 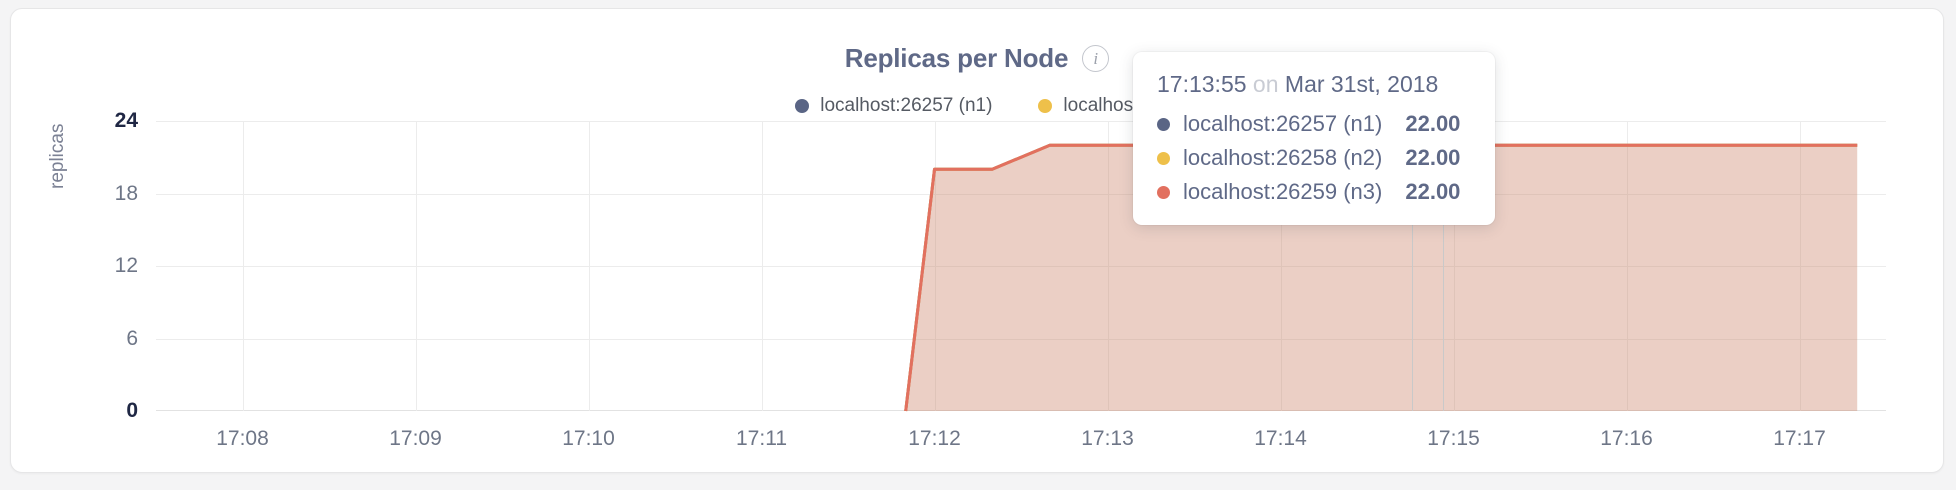 I want to click on y-tick-label: 6, so click(x=132, y=338).